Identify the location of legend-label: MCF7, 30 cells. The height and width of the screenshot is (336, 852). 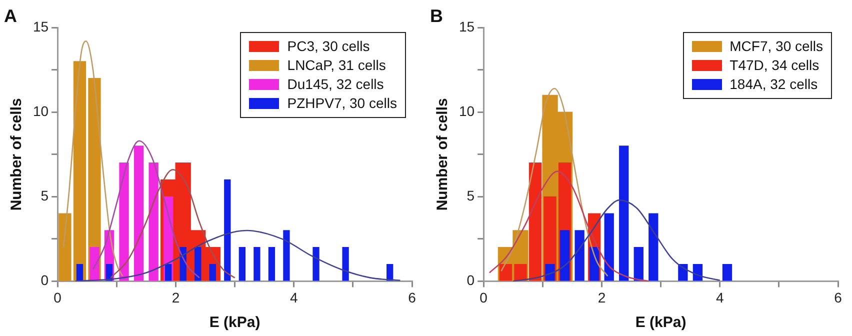
(776, 46).